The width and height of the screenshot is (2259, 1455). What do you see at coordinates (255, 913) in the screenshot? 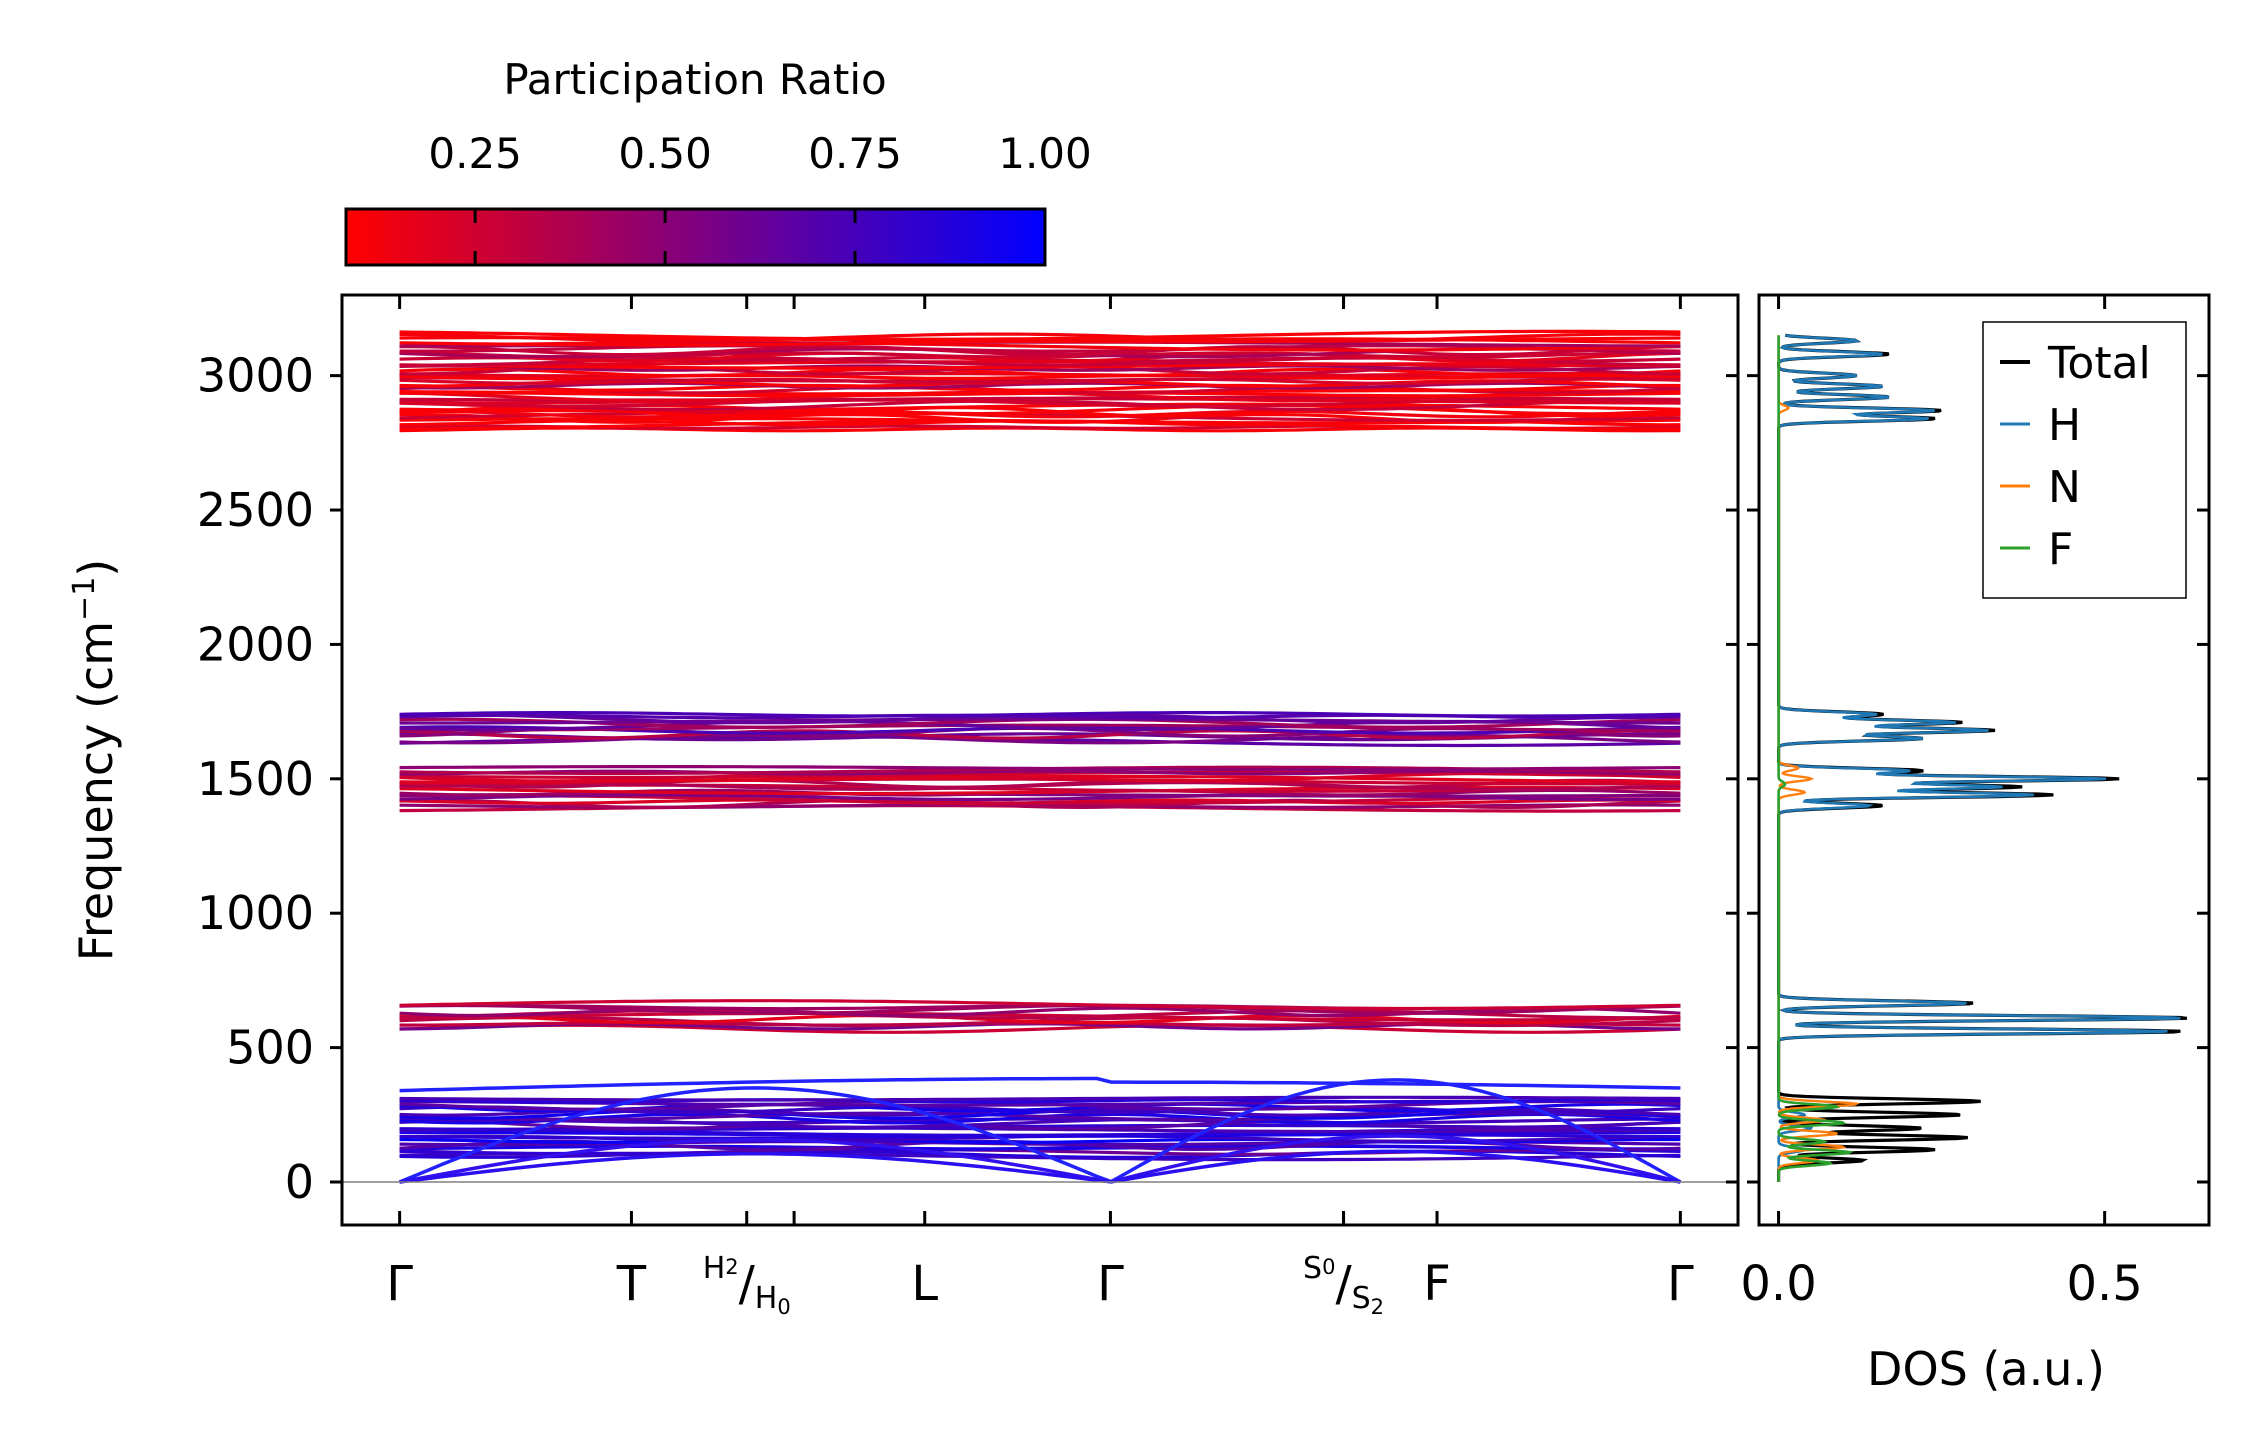
I see `y-tick-label: 1000` at bounding box center [255, 913].